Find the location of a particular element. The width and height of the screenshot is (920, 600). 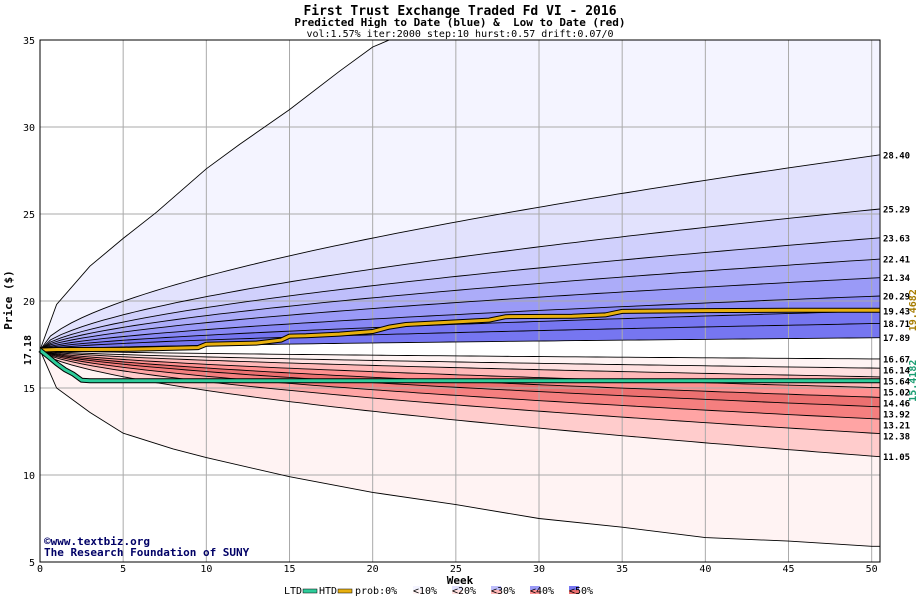

band-end-label: 28.40 is located at coordinates (896, 156).